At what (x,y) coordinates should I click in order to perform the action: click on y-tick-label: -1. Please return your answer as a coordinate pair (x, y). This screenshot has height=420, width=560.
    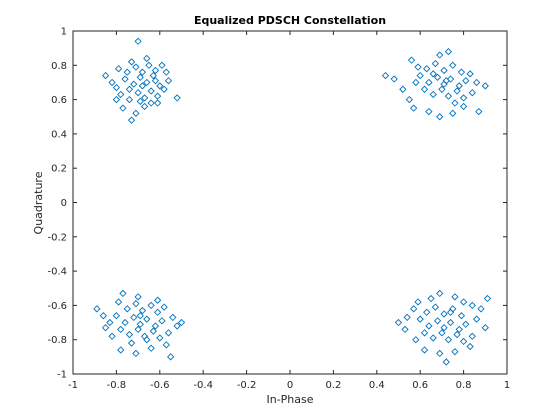
    Looking at the image, I should click on (62, 375).